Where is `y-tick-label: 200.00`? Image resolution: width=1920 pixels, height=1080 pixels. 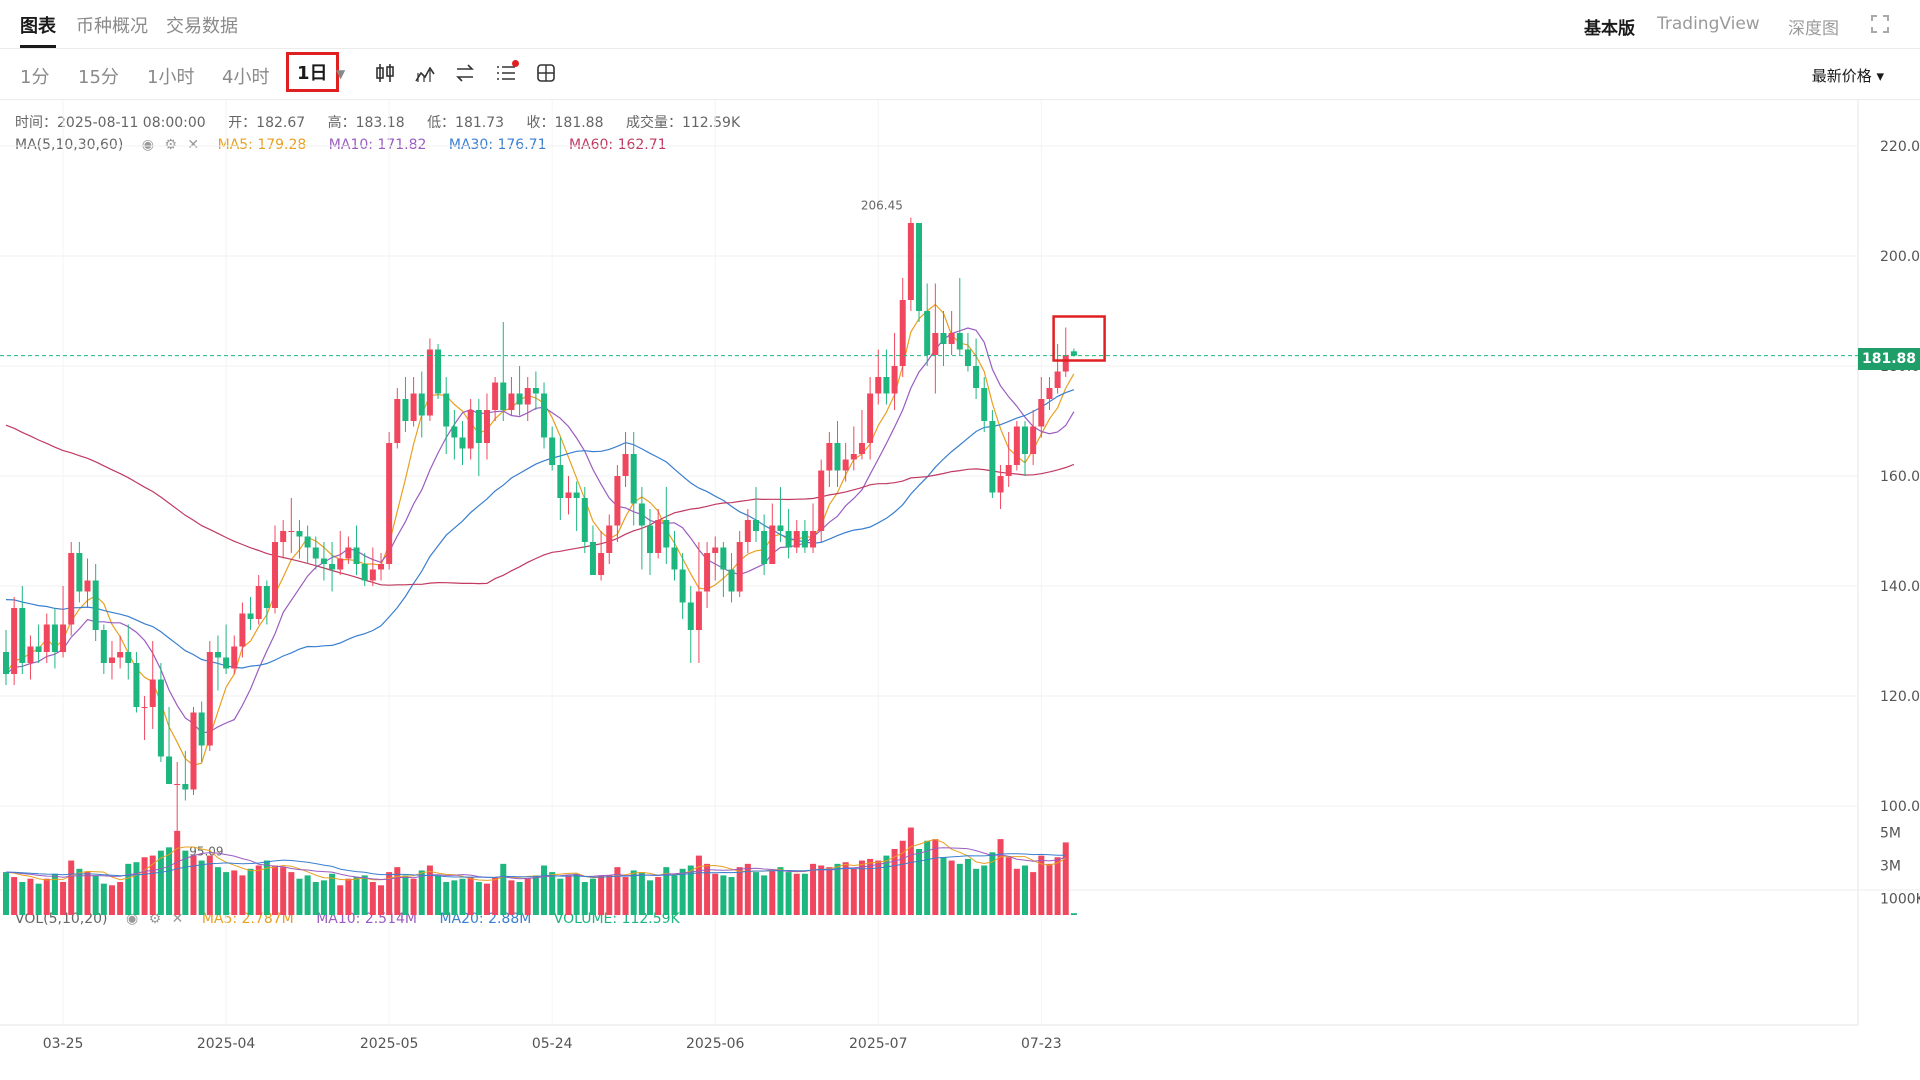
y-tick-label: 200.00 is located at coordinates (1900, 257).